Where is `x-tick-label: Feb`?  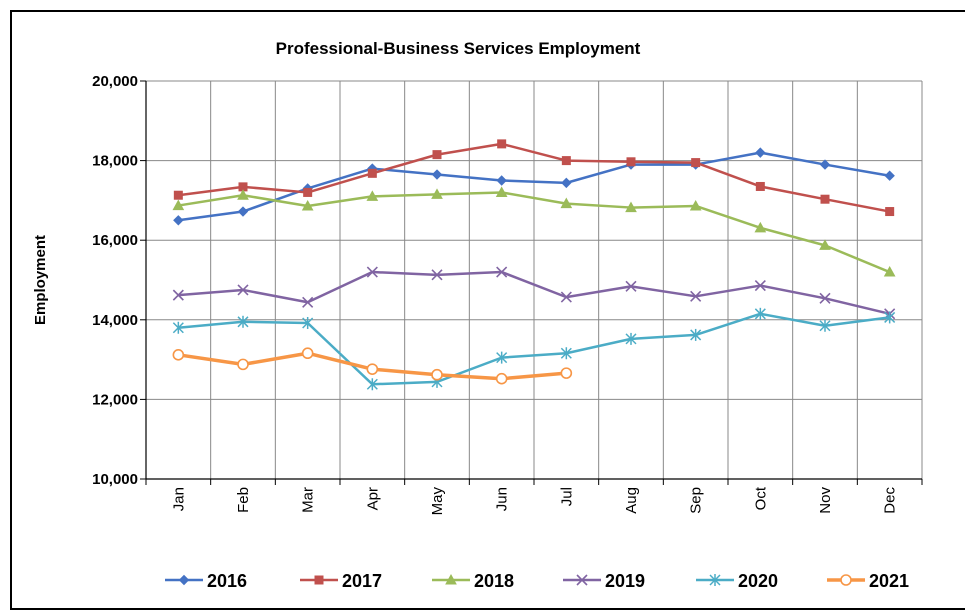 x-tick-label: Feb is located at coordinates (243, 500).